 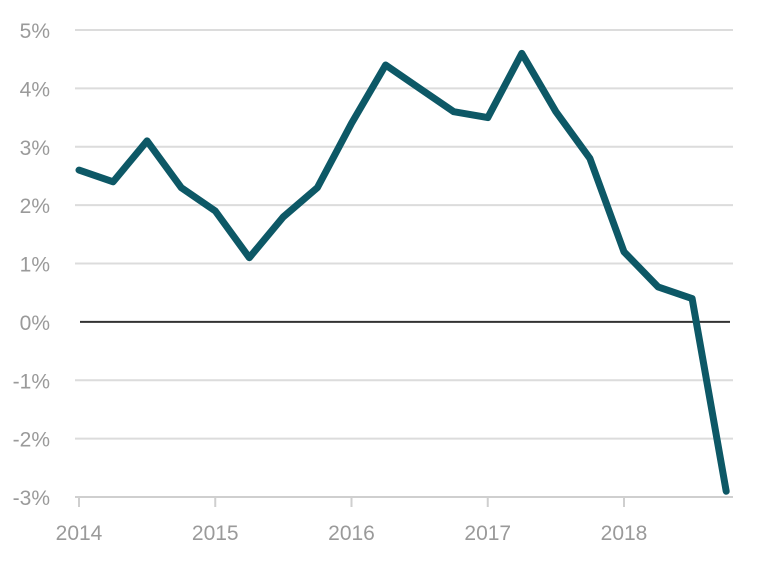 I want to click on x-tick-label: 2017, so click(x=487, y=533).